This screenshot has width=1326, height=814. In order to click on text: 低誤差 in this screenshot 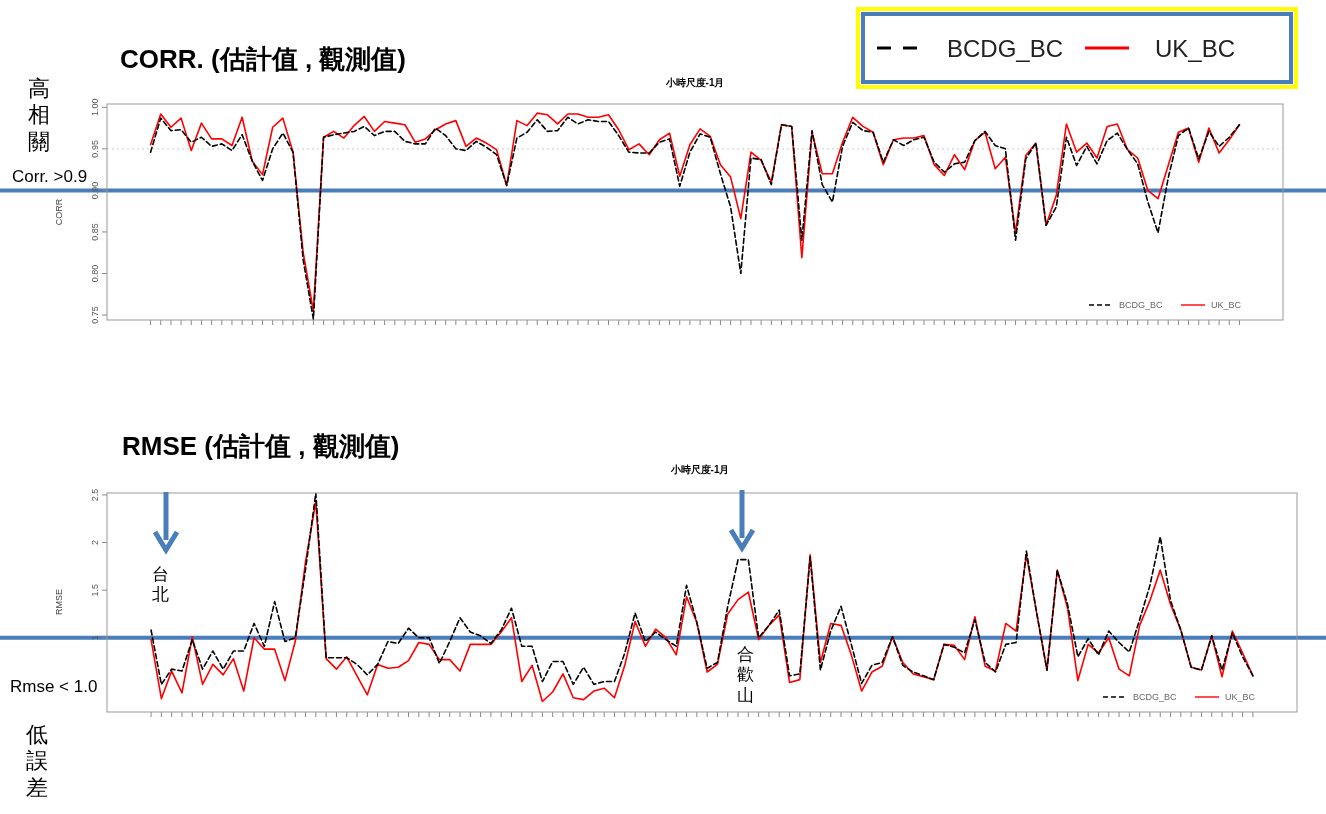, I will do `click(37, 761)`.